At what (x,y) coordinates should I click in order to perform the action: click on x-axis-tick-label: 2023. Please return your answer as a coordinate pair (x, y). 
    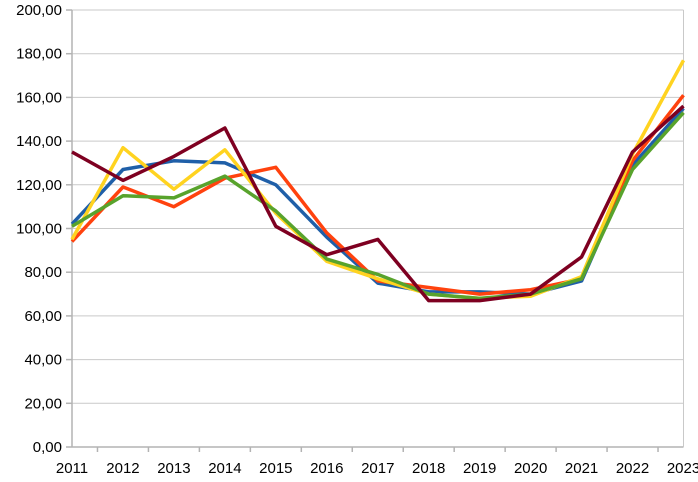
    Looking at the image, I should click on (682, 468).